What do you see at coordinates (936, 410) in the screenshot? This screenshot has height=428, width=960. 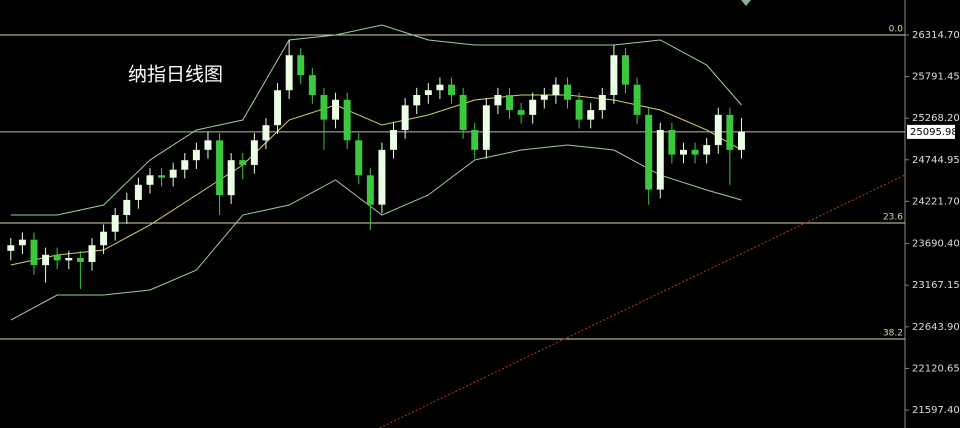 I see `y-tick-label: 21597.40` at bounding box center [936, 410].